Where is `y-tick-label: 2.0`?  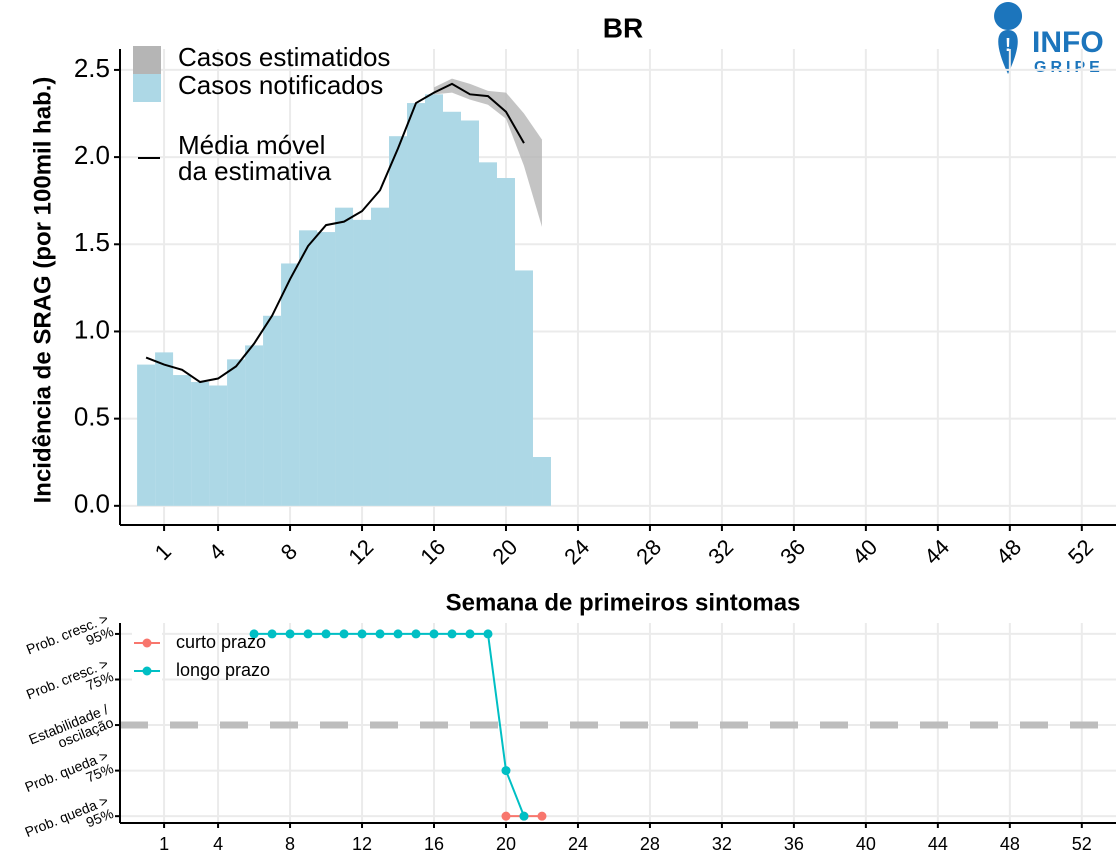 y-tick-label: 2.0 is located at coordinates (92, 155).